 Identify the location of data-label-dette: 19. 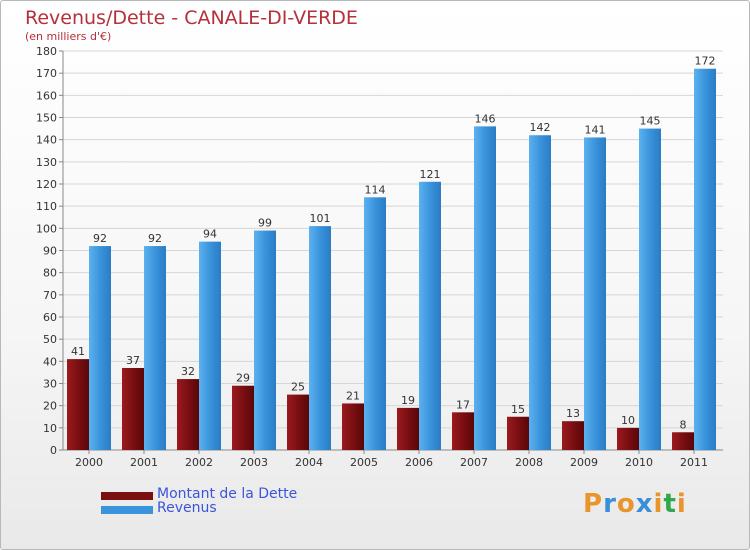
(408, 400).